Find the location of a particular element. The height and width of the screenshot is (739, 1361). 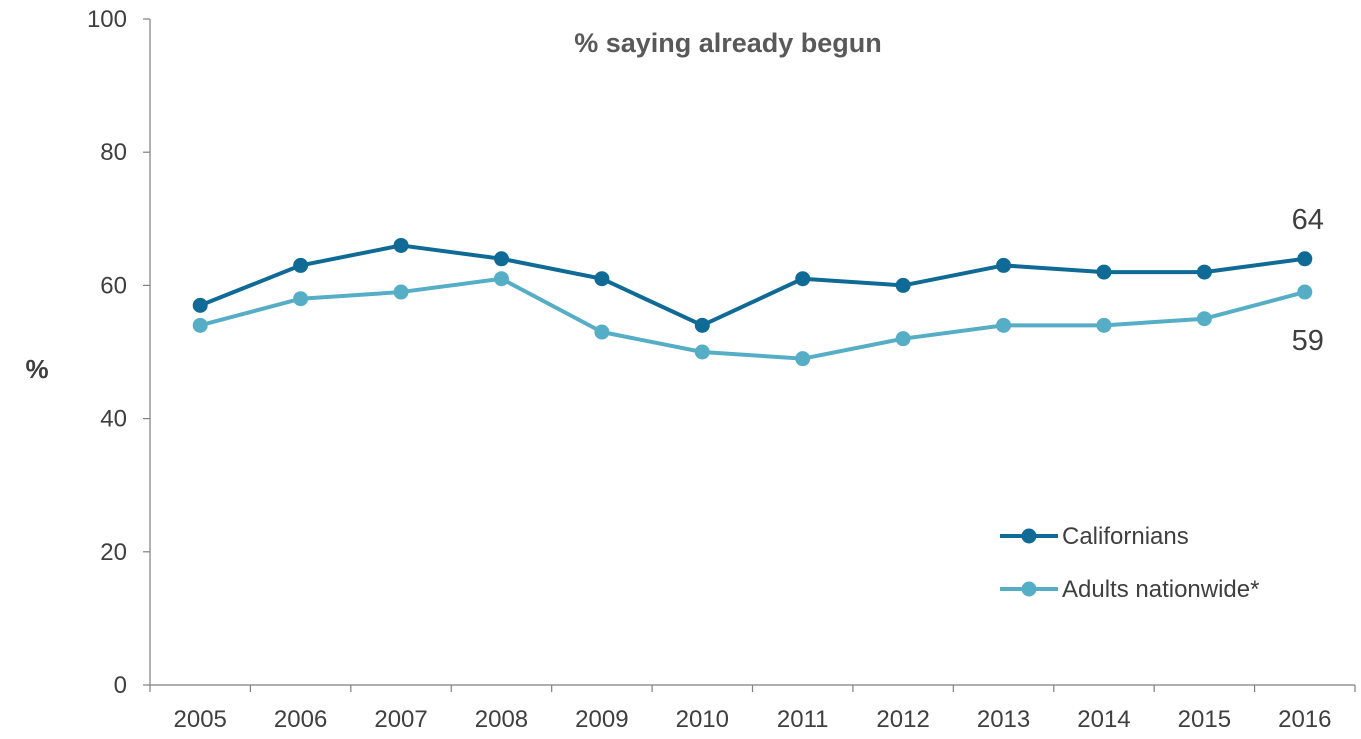

x-tick-label: 2007 is located at coordinates (400, 719).